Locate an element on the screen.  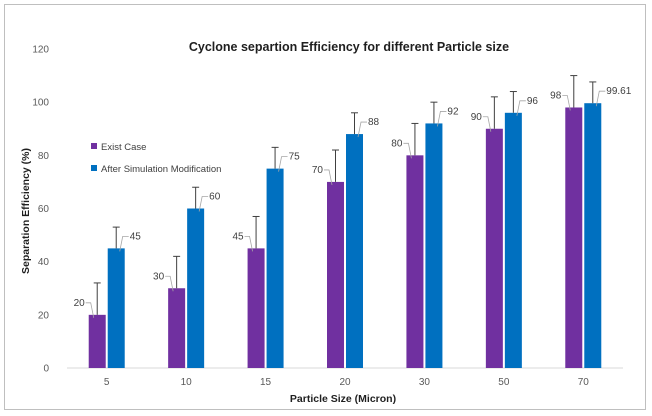
legend: Exist Case After Simulation Modification is located at coordinates (156, 158).